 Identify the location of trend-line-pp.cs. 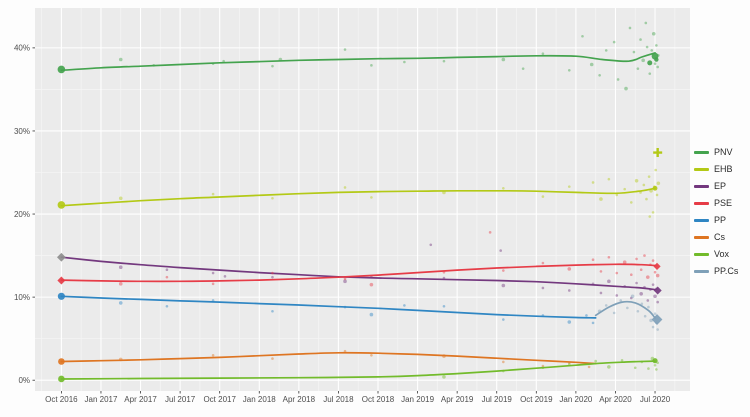
(625, 309).